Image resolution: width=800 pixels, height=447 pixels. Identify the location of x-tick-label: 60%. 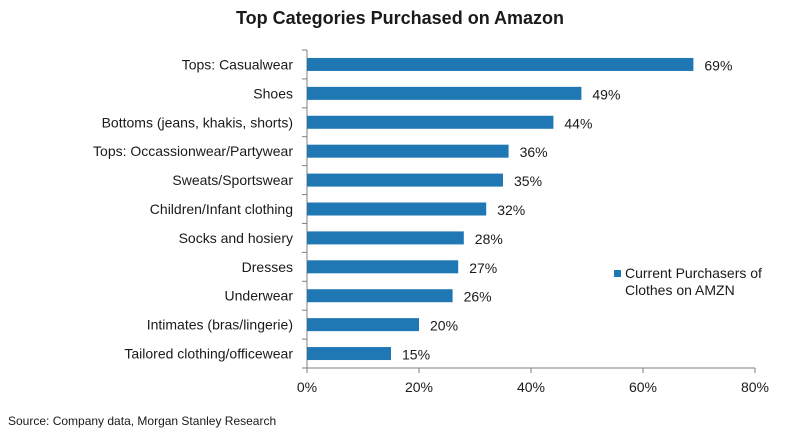
(643, 387).